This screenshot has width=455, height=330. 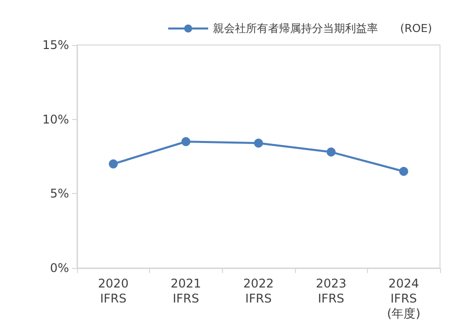 I want to click on x-tick-label: 2024 IFRS (年度), so click(x=403, y=298).